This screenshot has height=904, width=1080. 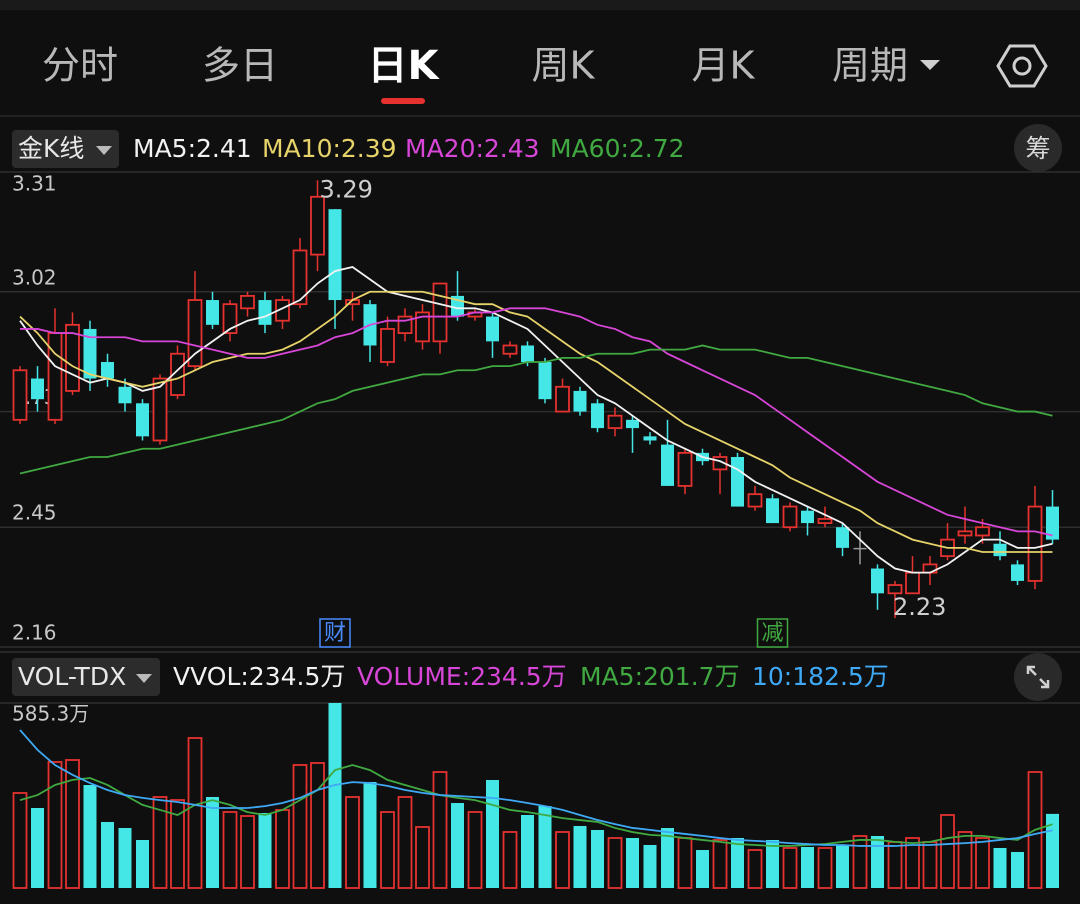 I want to click on y-tick-label: 585.3万, so click(x=50, y=714).